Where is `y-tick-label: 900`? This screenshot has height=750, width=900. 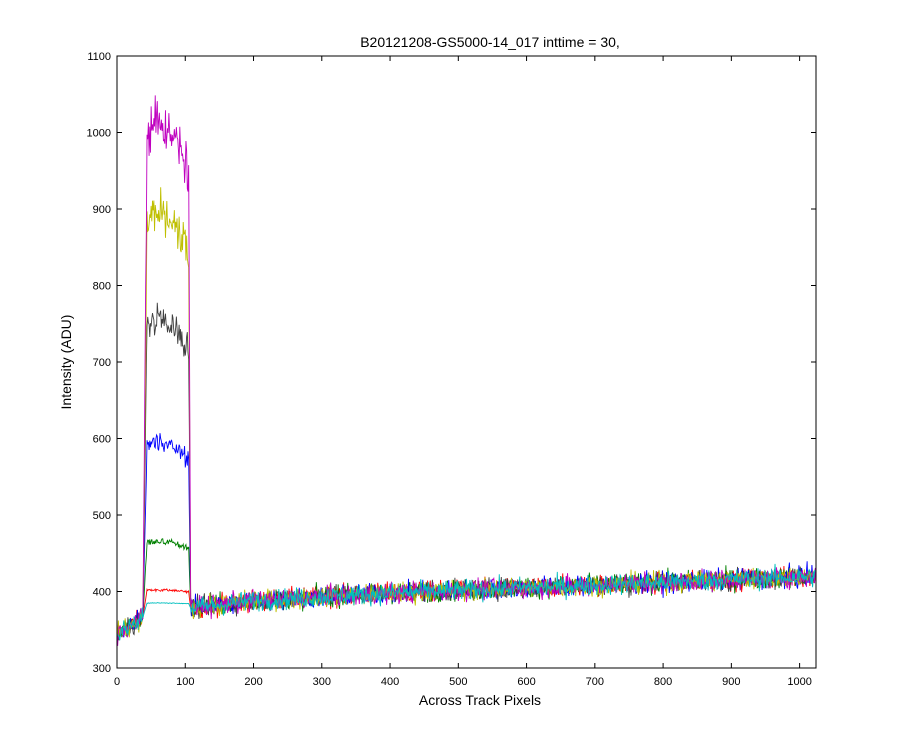 y-tick-label: 900 is located at coordinates (102, 210).